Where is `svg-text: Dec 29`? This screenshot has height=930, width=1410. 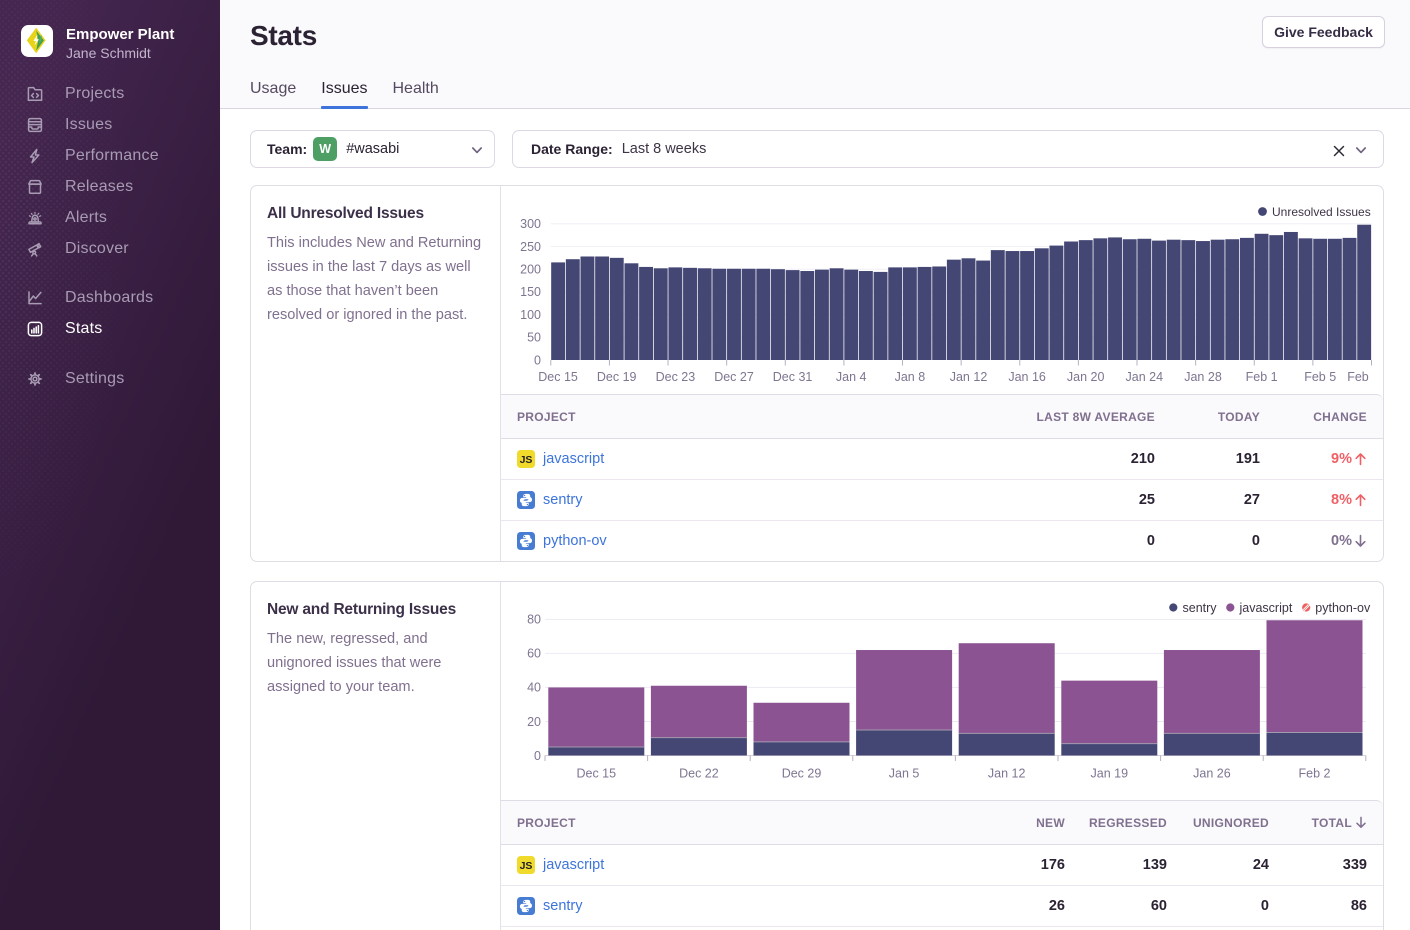 svg-text: Dec 29 is located at coordinates (802, 773).